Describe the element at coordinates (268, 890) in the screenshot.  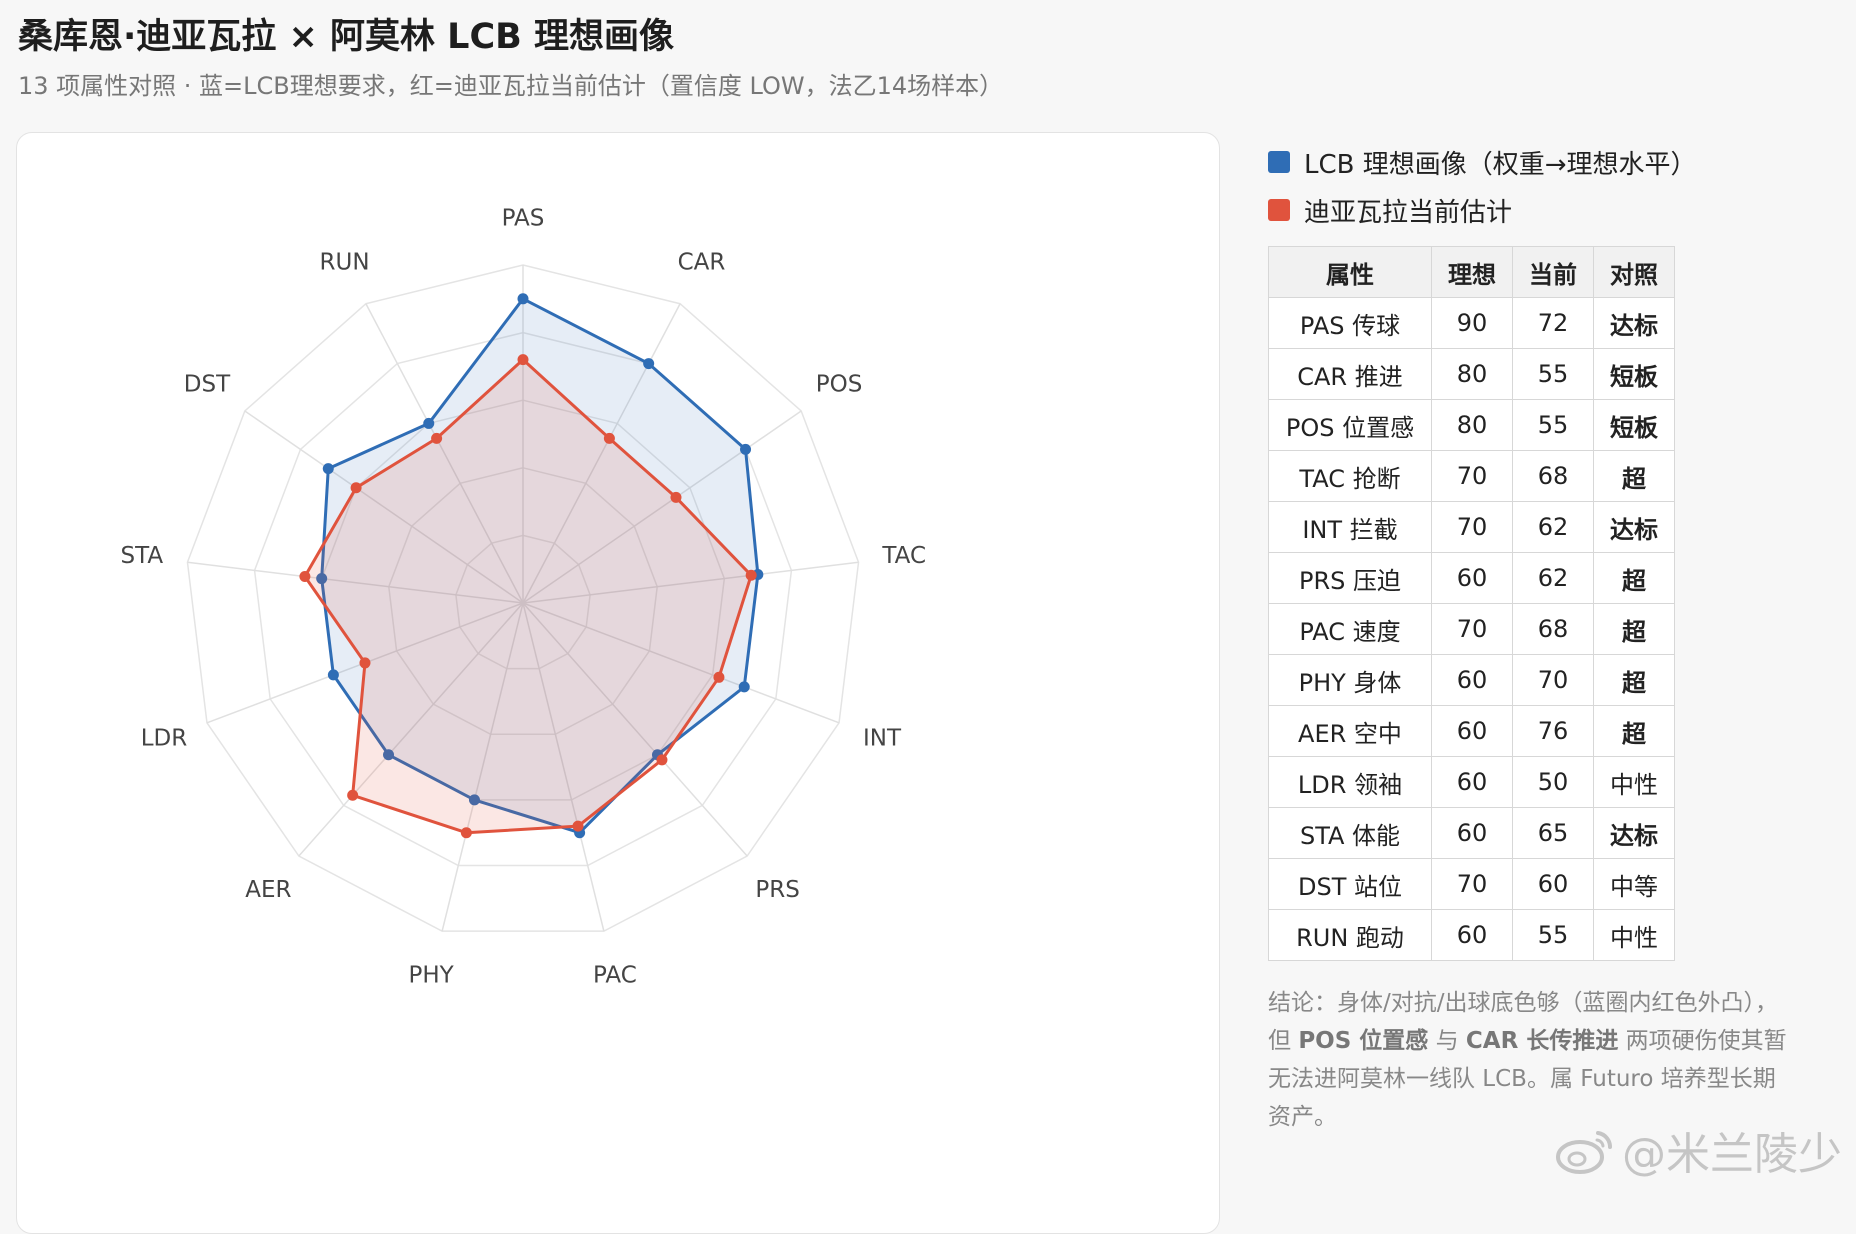
I see `axis-label-aer: AER` at that location.